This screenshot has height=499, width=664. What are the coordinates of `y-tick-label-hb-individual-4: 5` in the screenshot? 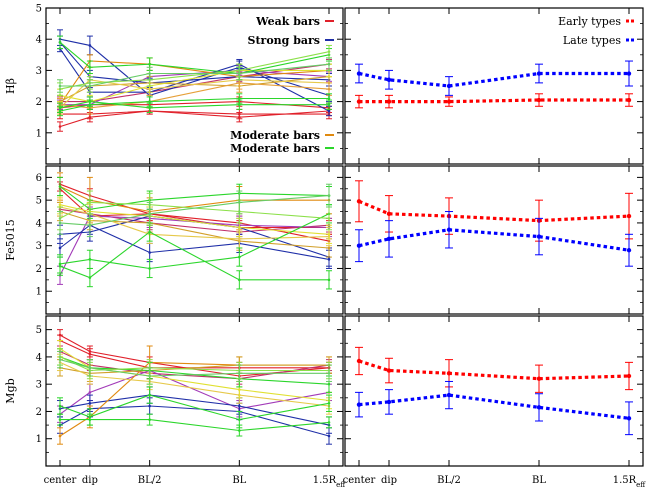 It's located at (39, 9).